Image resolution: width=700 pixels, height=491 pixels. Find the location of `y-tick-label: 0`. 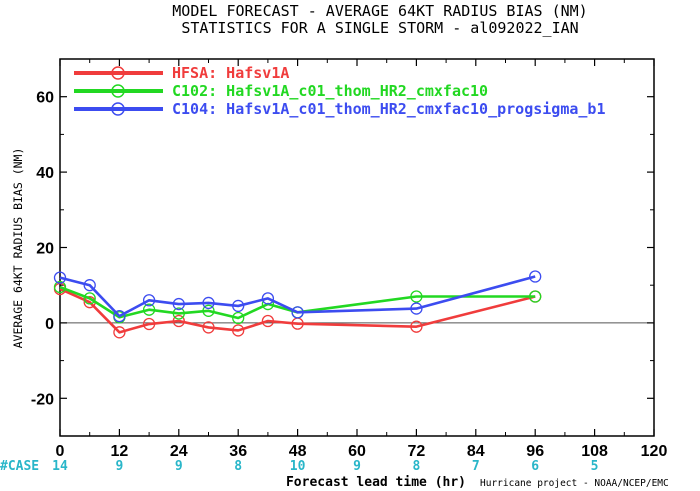

y-tick-label: 0 is located at coordinates (49, 324).